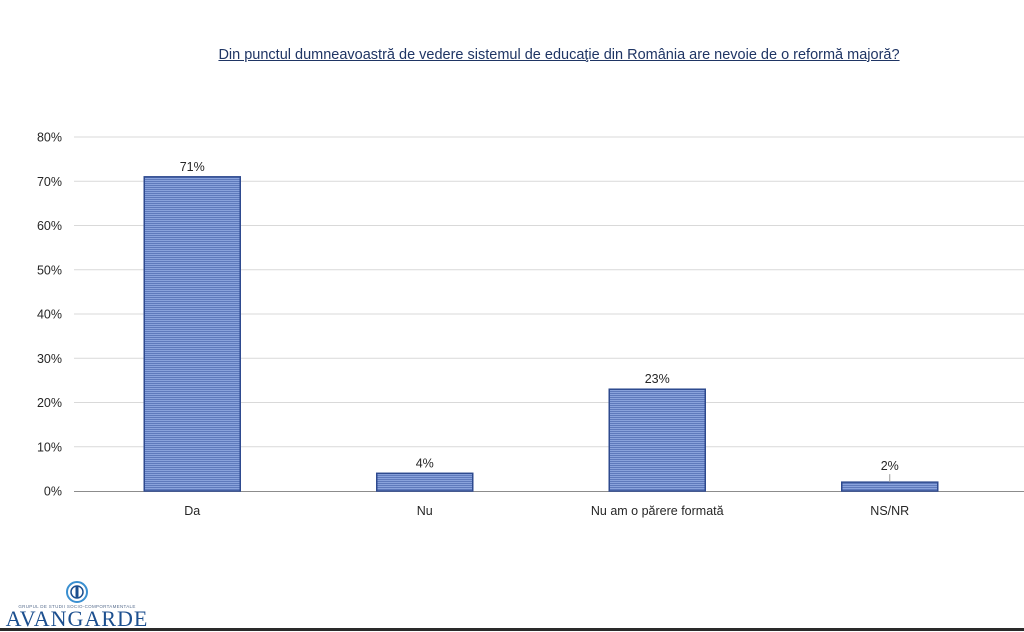 Image resolution: width=1024 pixels, height=632 pixels. What do you see at coordinates (657, 511) in the screenshot?
I see `x-category-label: Nu am o părere formată` at bounding box center [657, 511].